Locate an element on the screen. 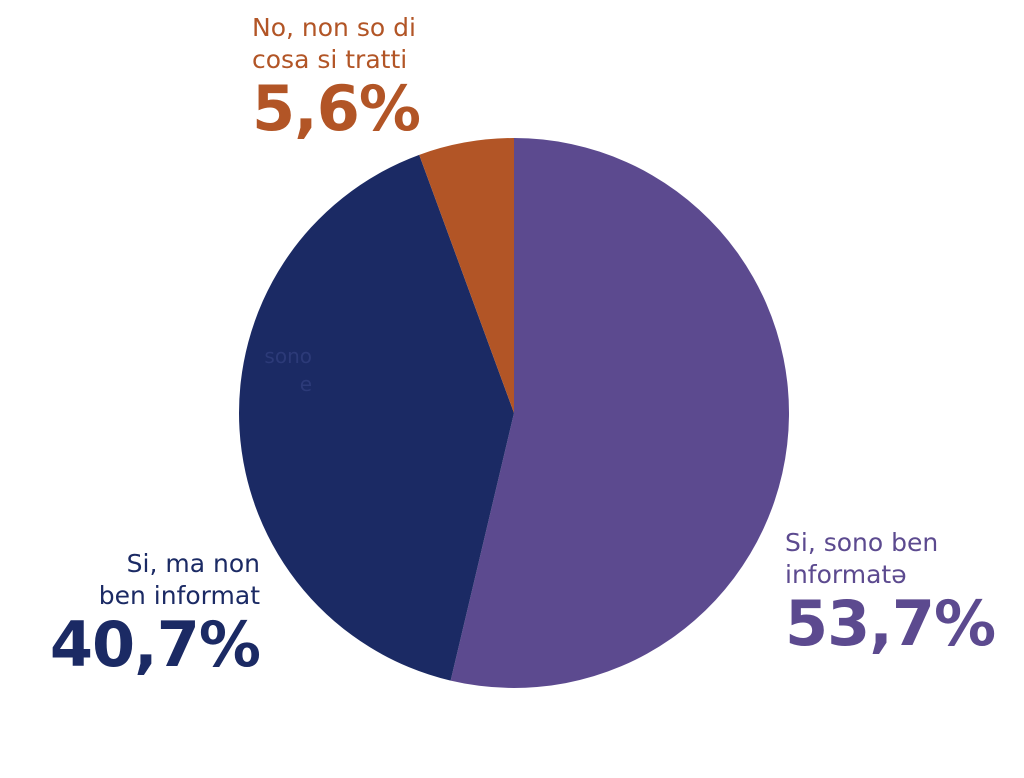 This screenshot has height=778, width=1024. slice-name-line: Si, ma non is located at coordinates (193, 563).